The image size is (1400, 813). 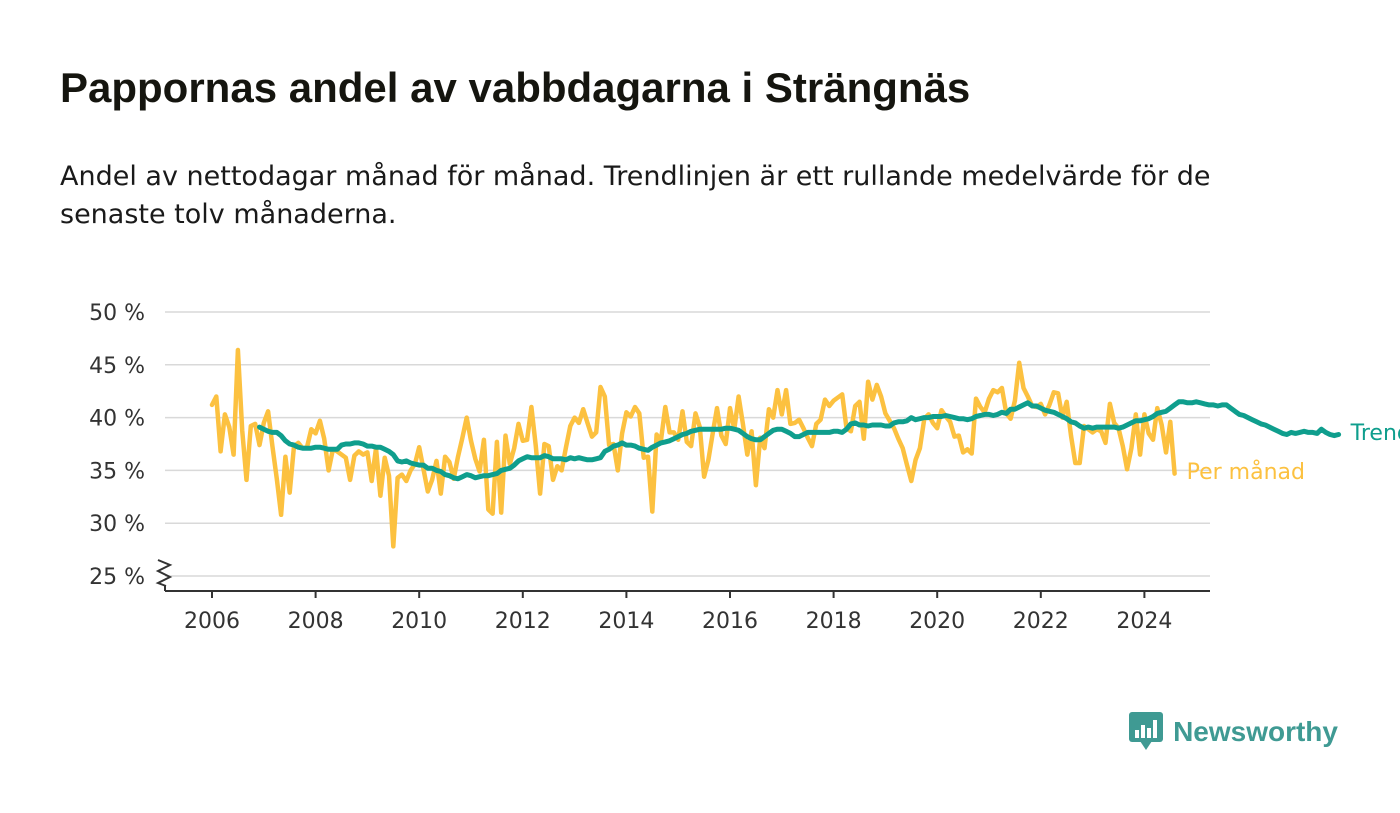 I want to click on y-tick-label: 45 %, so click(x=117, y=366).